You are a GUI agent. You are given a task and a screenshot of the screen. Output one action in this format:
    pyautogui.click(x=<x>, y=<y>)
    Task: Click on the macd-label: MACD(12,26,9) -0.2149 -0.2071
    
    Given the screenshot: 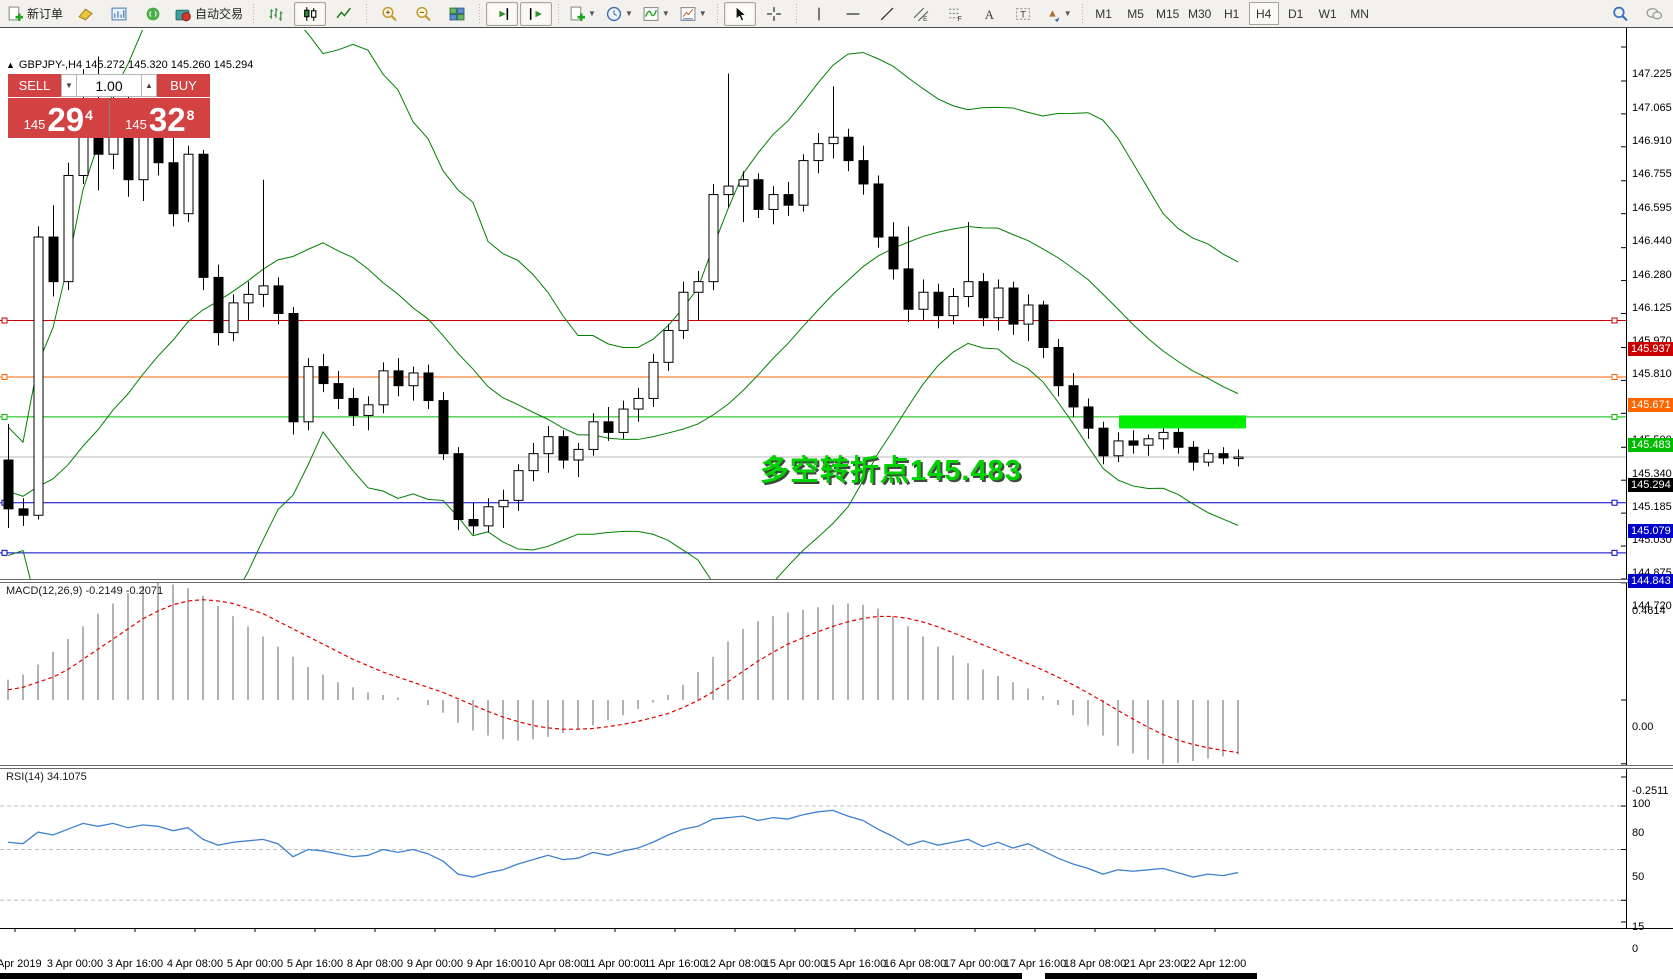 What is the action you would take?
    pyautogui.click(x=85, y=591)
    